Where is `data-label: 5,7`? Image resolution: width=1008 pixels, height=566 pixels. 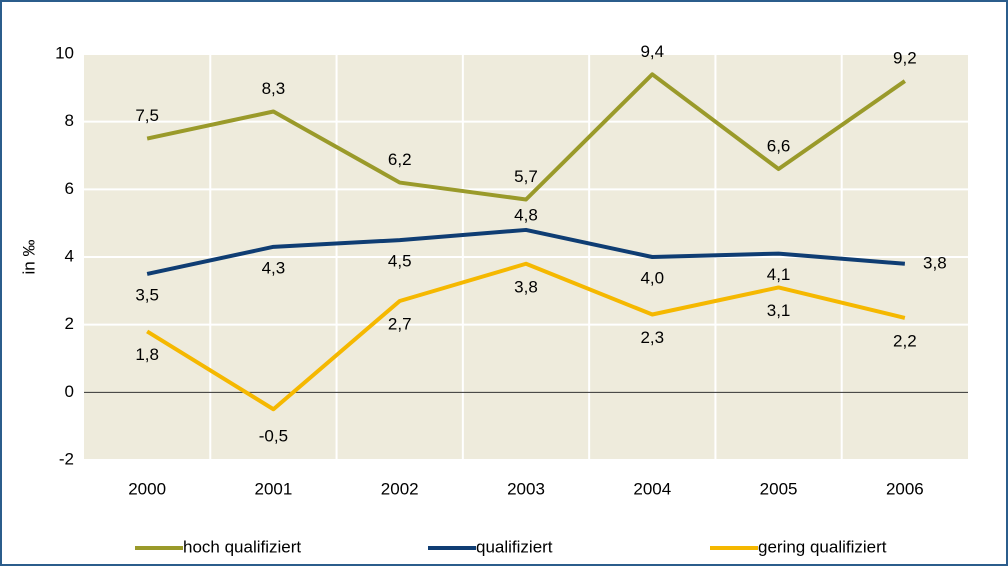 data-label: 5,7 is located at coordinates (526, 176).